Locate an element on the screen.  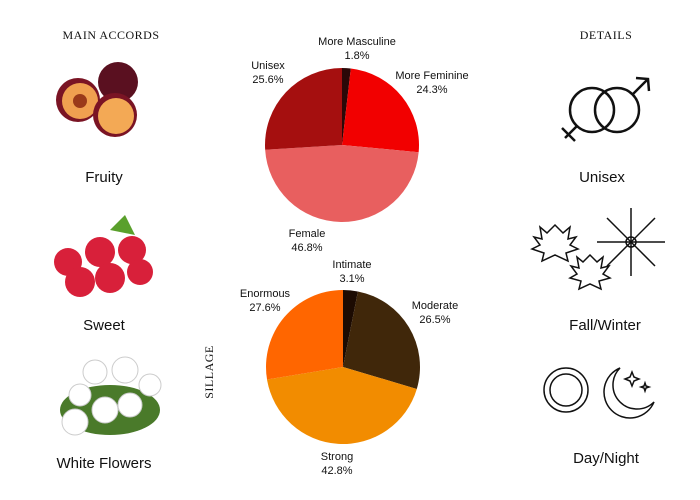
raspberry-image is located at coordinates (103, 256).